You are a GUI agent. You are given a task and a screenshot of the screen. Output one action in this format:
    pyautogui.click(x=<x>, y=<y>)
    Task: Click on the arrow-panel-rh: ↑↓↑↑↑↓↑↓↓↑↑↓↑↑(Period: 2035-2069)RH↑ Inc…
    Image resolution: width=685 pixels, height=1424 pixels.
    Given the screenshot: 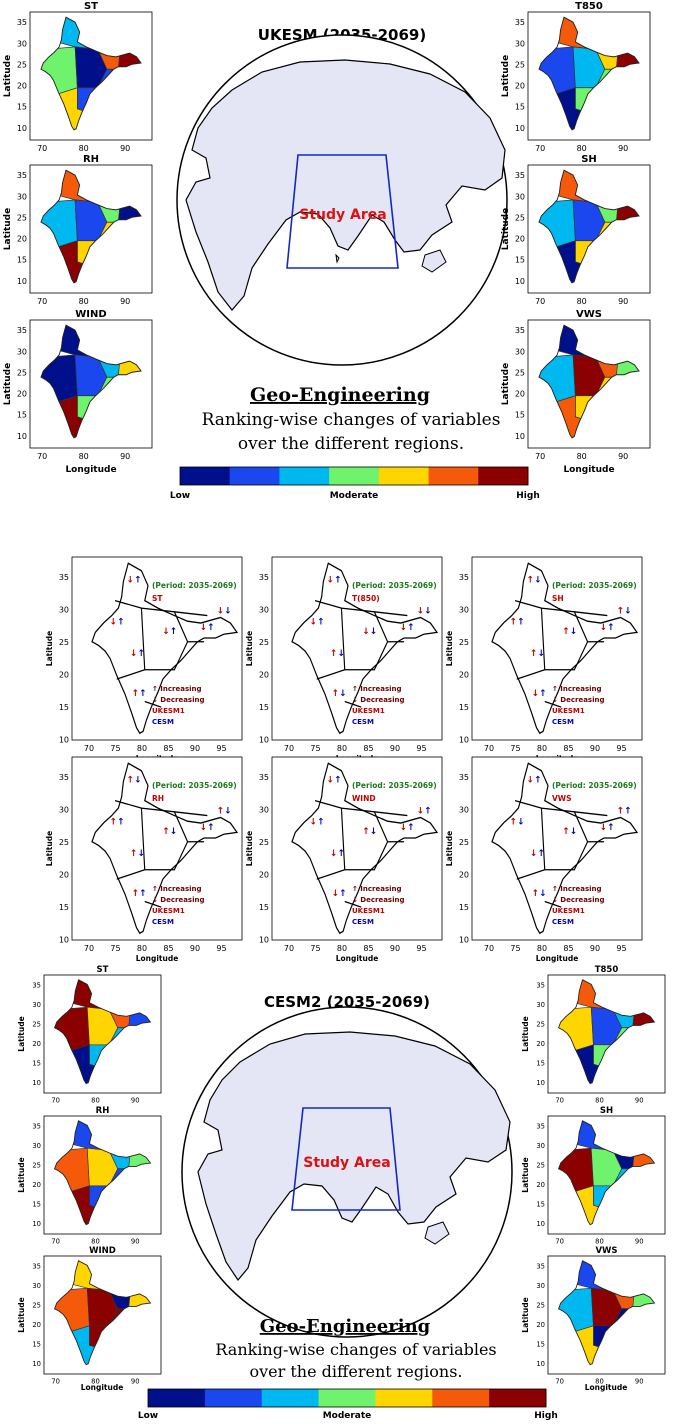 What is the action you would take?
    pyautogui.click(x=144, y=859)
    